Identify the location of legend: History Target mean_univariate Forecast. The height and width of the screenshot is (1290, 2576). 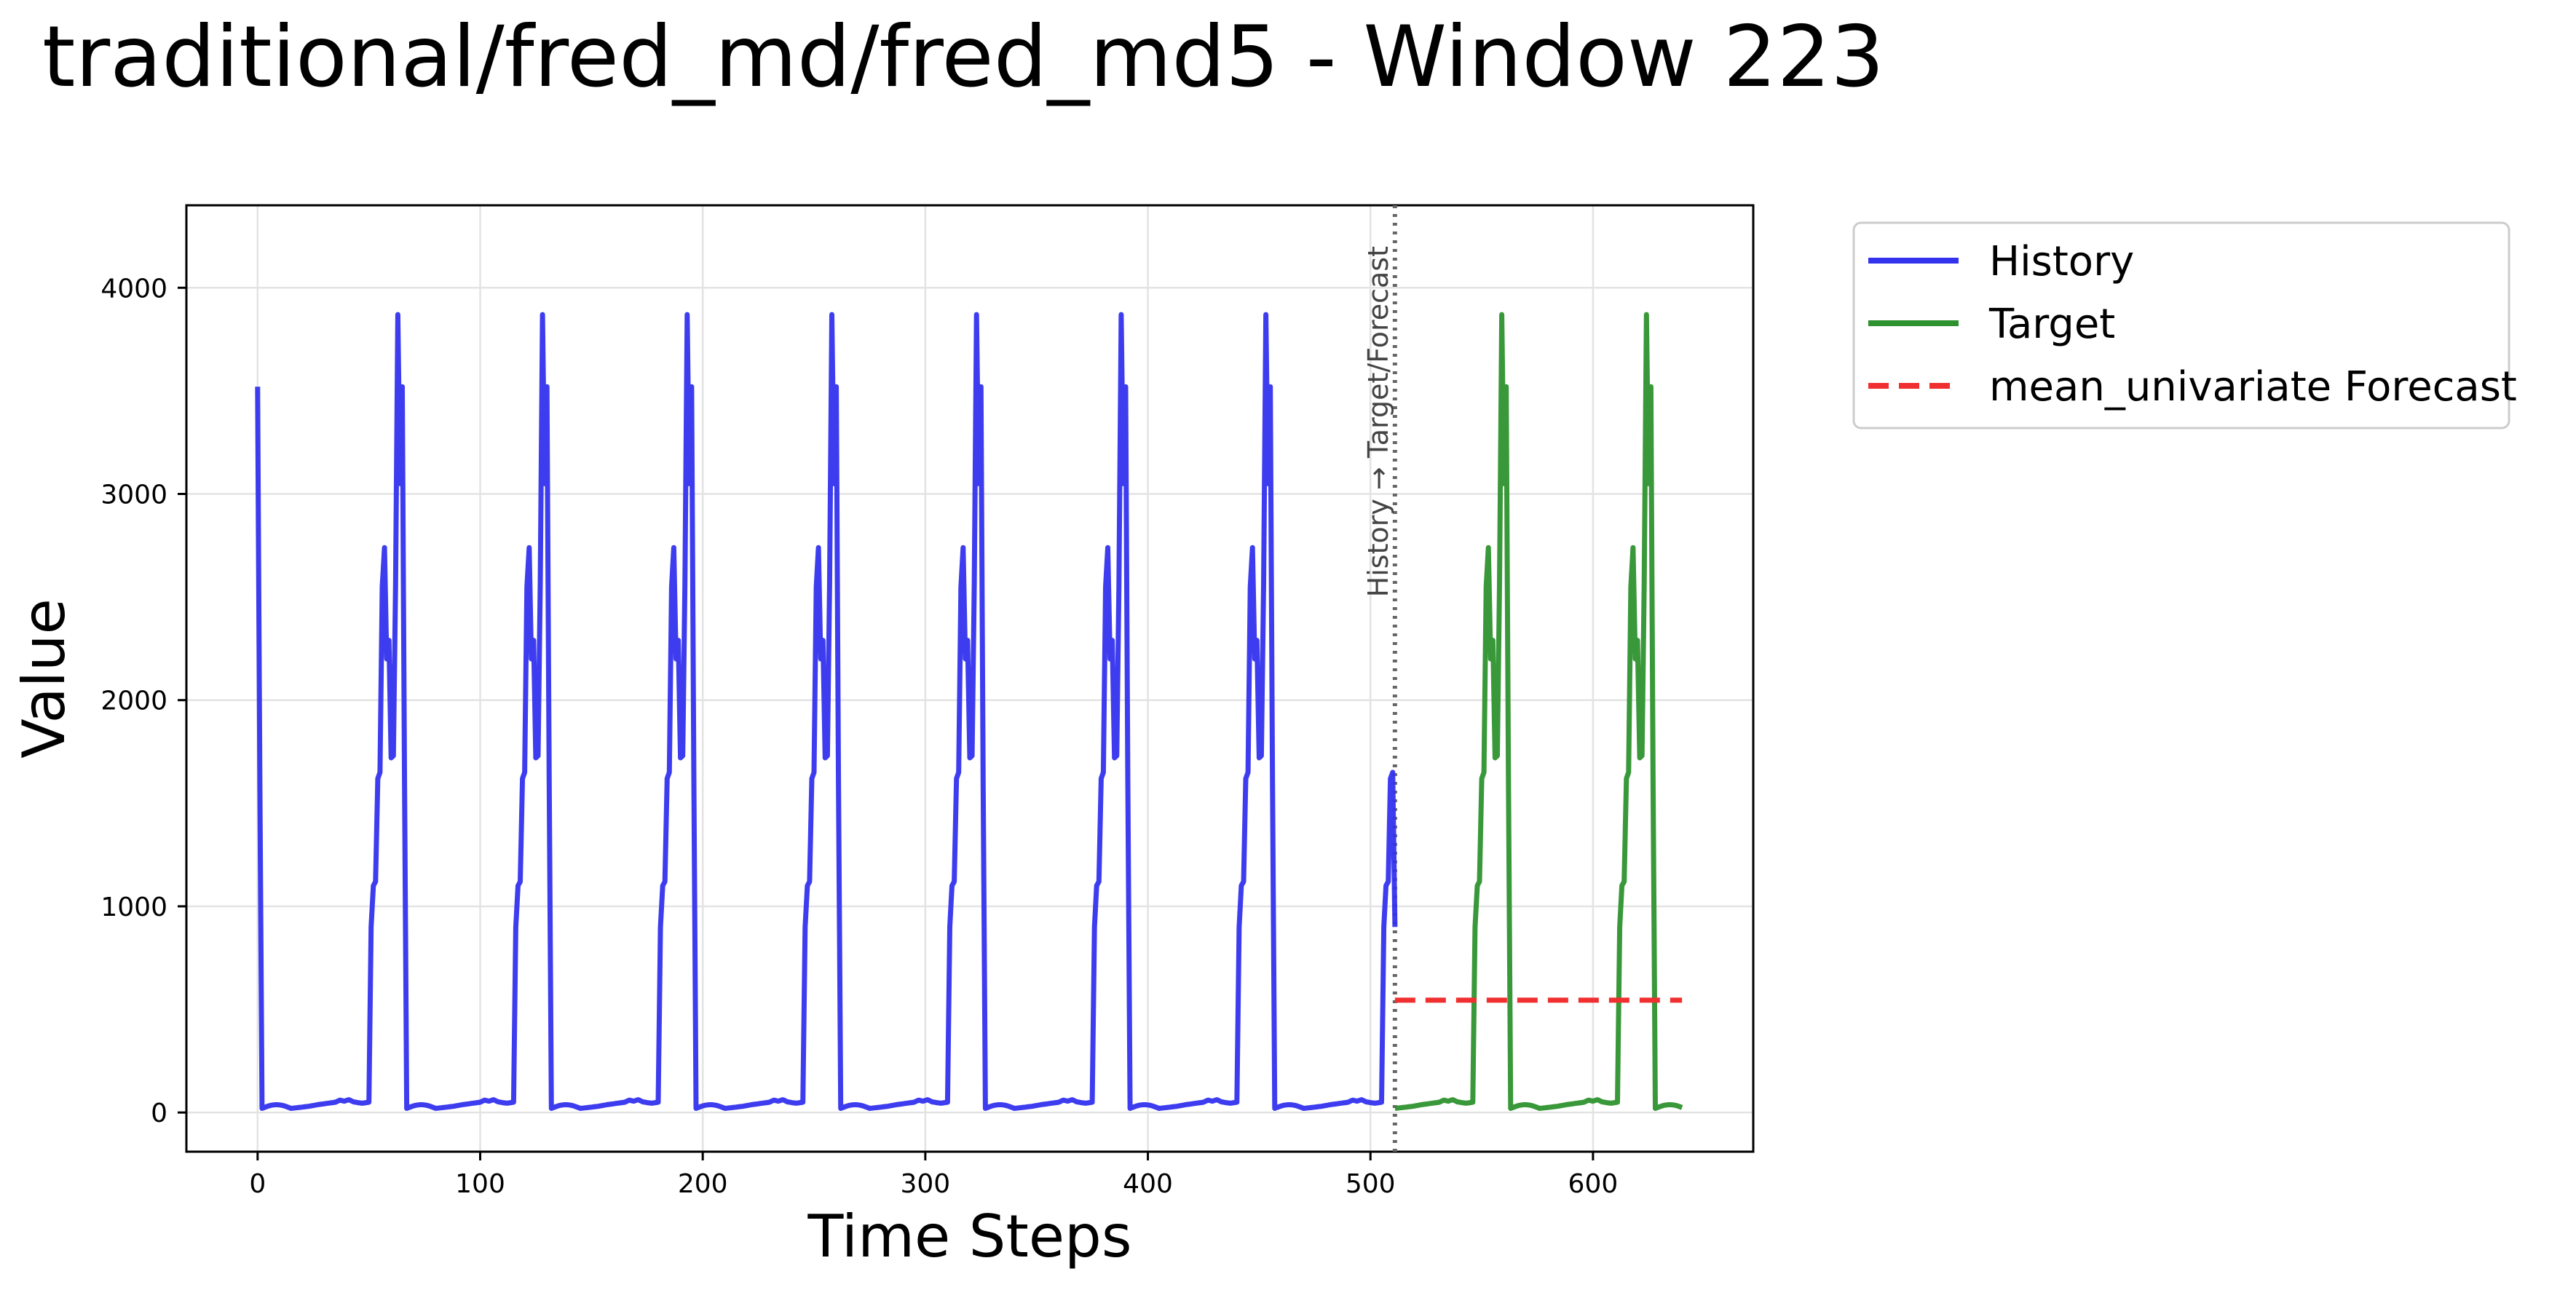
(2185, 325).